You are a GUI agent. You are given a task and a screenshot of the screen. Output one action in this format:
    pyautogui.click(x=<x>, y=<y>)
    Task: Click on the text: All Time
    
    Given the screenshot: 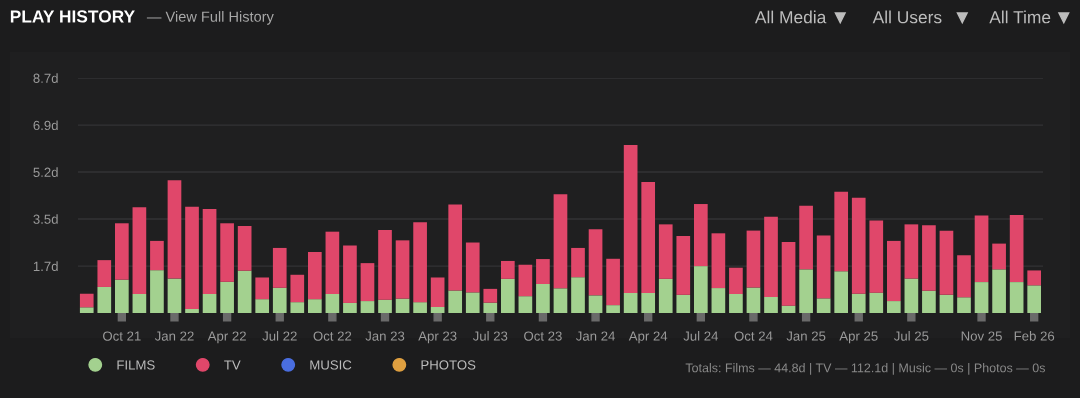 What is the action you would take?
    pyautogui.click(x=1020, y=17)
    